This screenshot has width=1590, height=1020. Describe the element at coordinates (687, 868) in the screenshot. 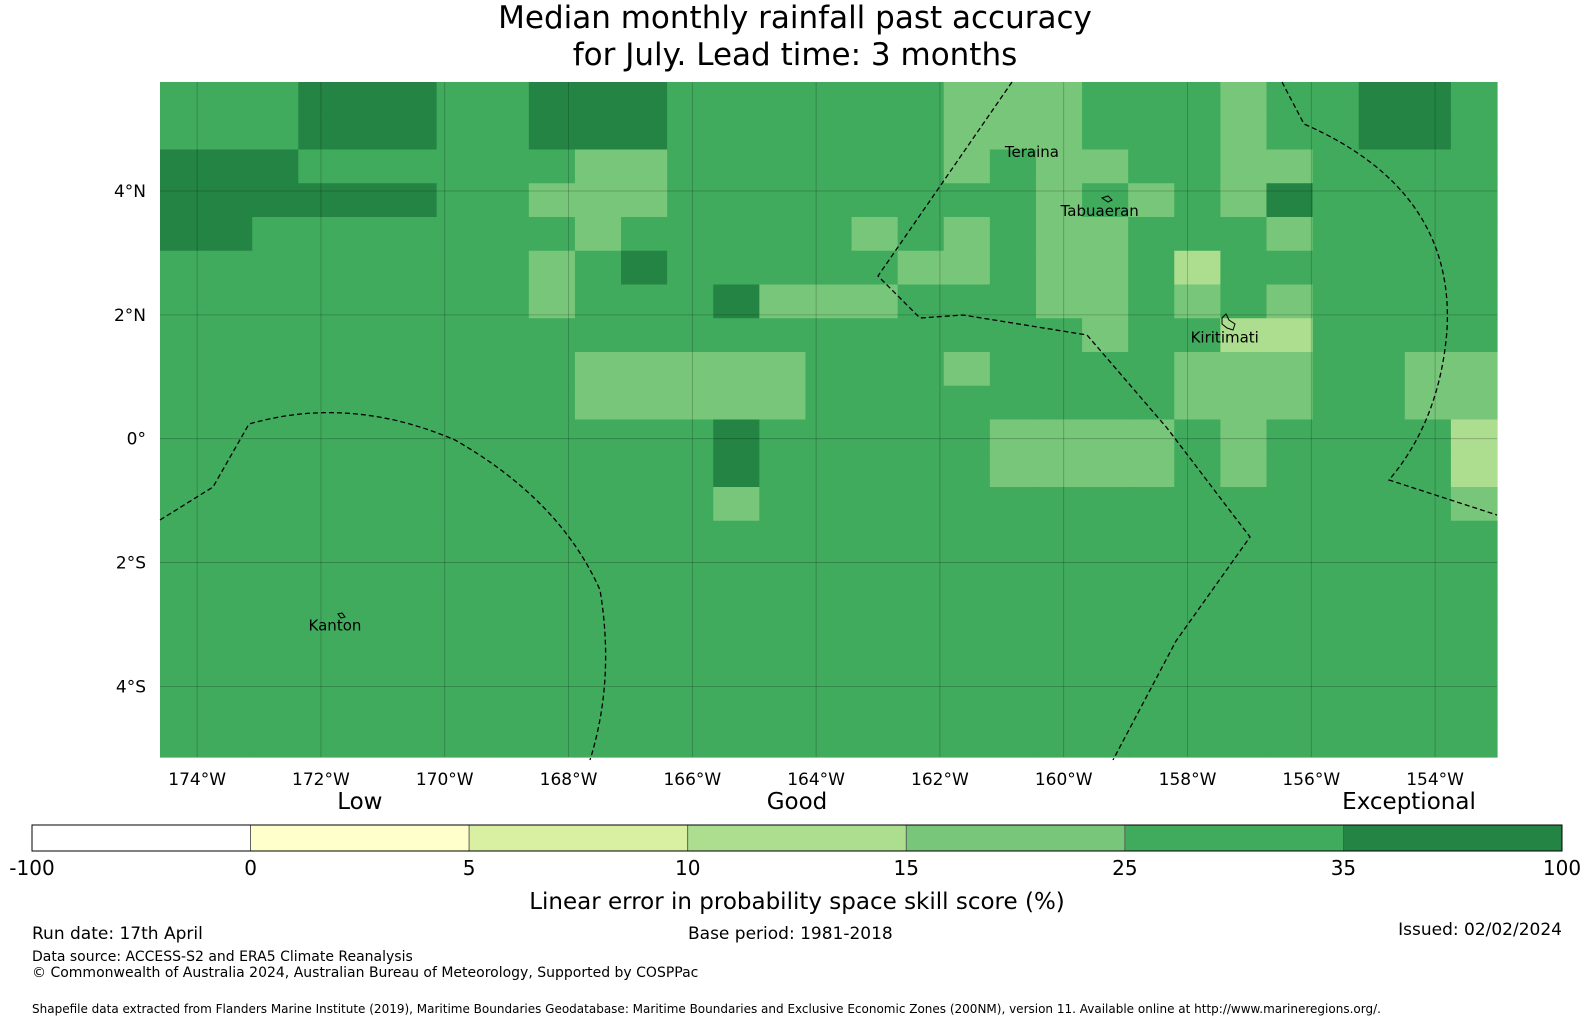

I see `colorbar-tick-label: 10` at that location.